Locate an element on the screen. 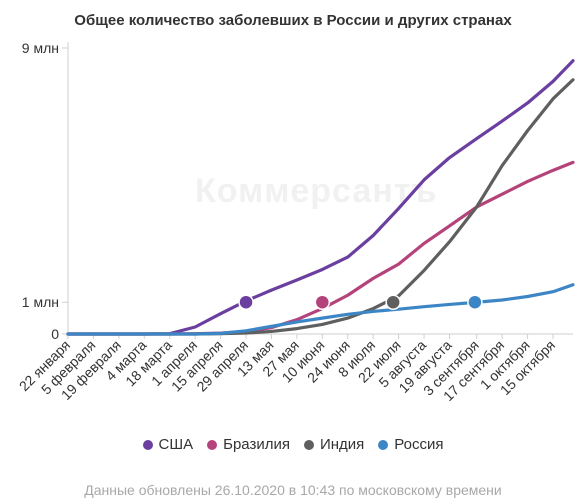  legend-item-usa: США is located at coordinates (168, 444).